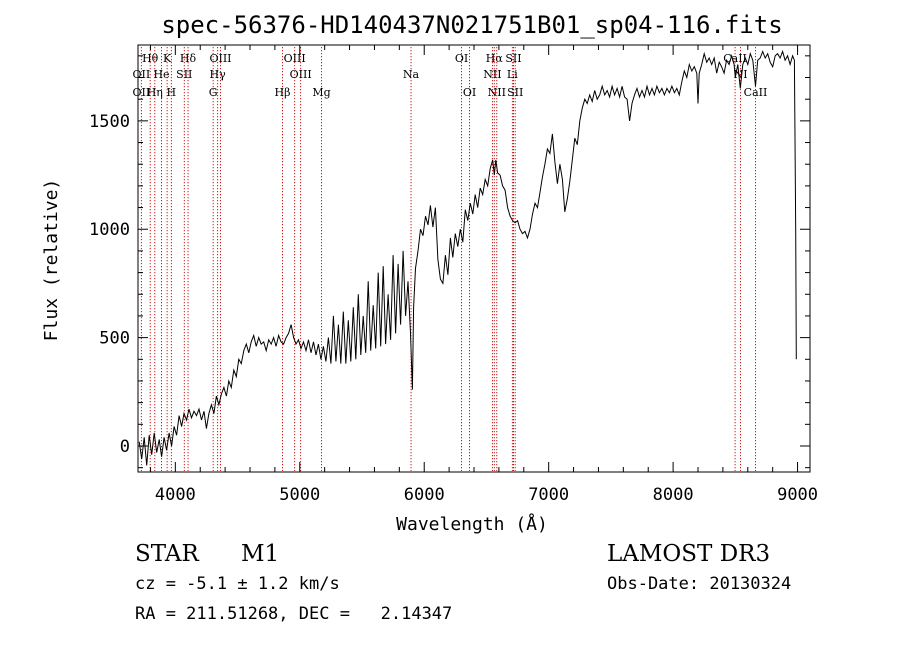 The width and height of the screenshot is (900, 649). I want to click on y-tick-label: 1000, so click(109, 230).